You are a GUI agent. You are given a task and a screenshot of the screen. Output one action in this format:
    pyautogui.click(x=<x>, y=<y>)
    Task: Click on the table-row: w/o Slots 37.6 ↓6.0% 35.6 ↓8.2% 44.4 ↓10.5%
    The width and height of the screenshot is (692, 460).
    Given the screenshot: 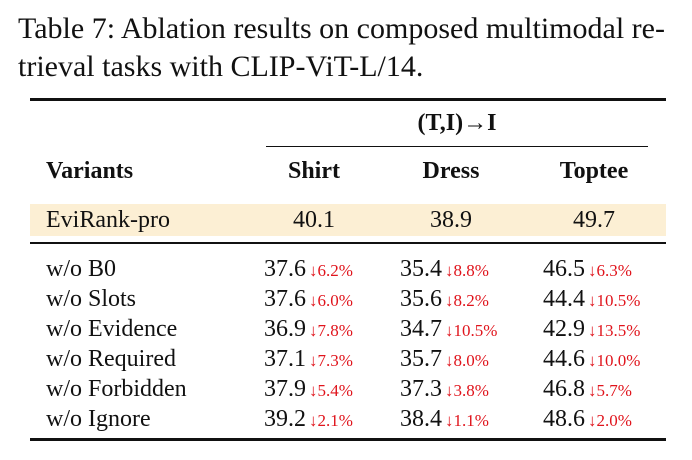 What is the action you would take?
    pyautogui.click(x=346, y=299)
    